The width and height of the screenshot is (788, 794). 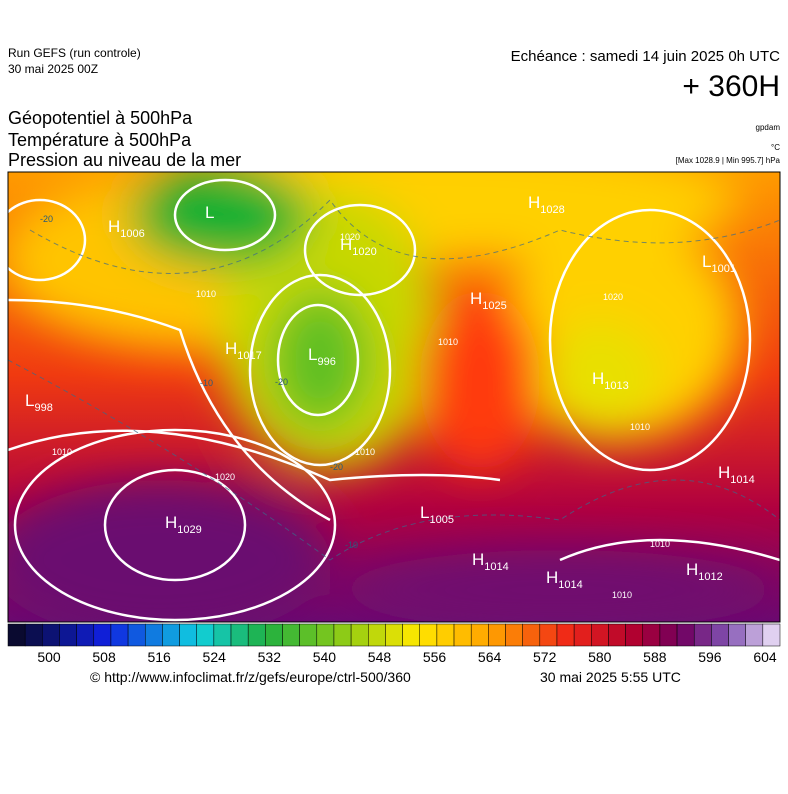 I want to click on field: Température à 500hPa, so click(x=100, y=140).